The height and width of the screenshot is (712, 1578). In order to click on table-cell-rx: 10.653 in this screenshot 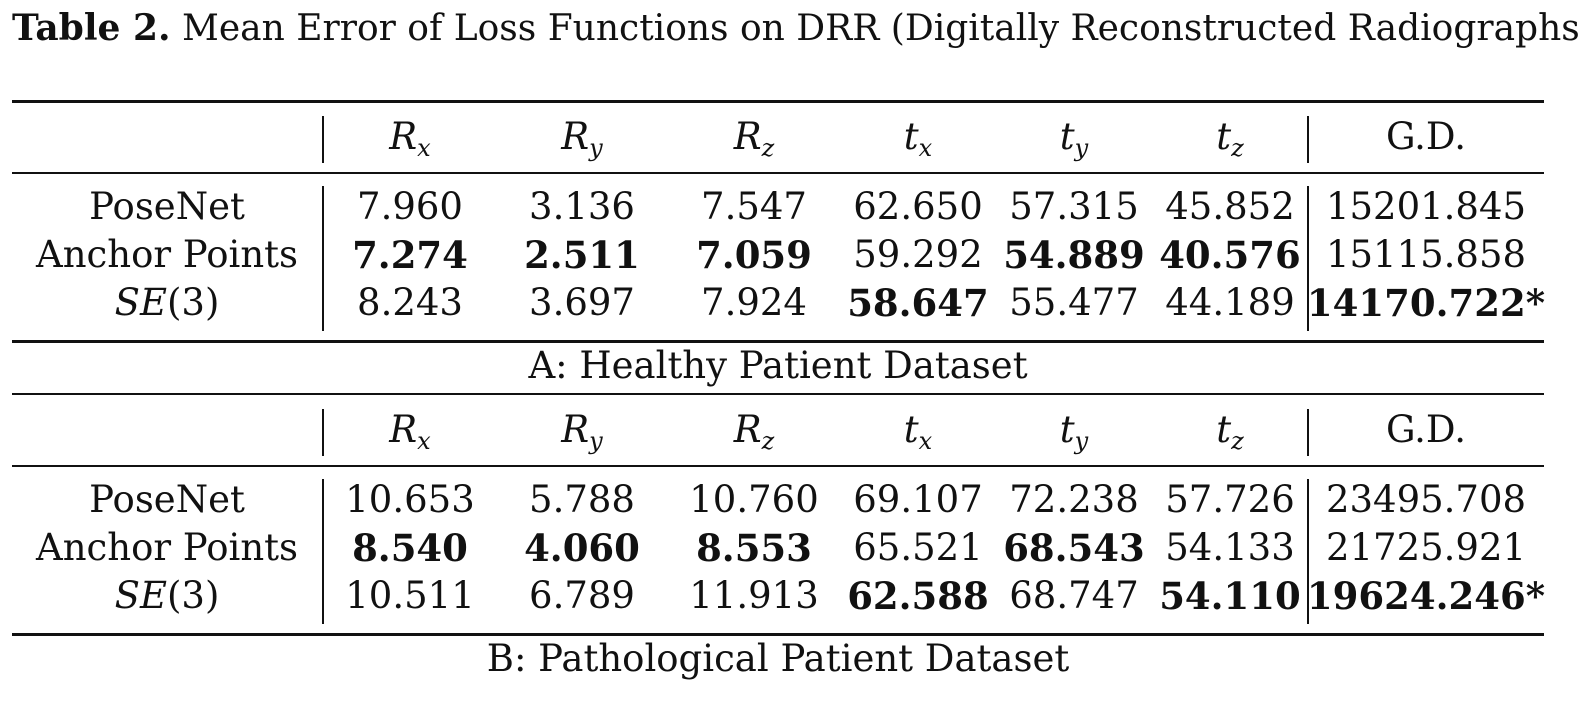, I will do `click(410, 499)`.